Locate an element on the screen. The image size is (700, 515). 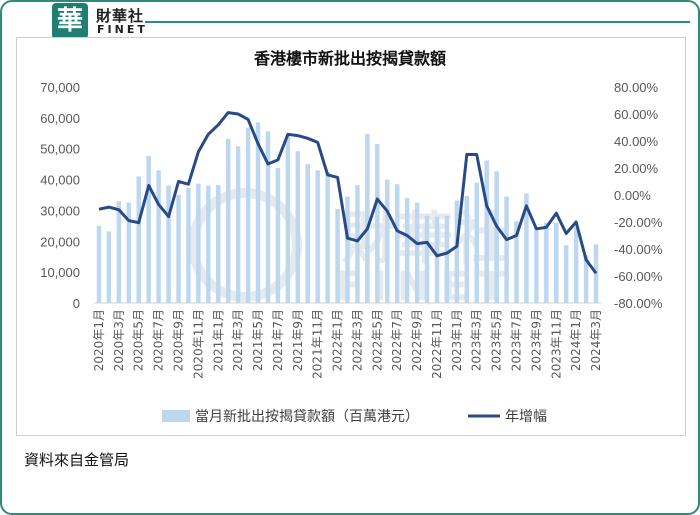
x-tick-label: 2020年11月 is located at coordinates (198, 344).